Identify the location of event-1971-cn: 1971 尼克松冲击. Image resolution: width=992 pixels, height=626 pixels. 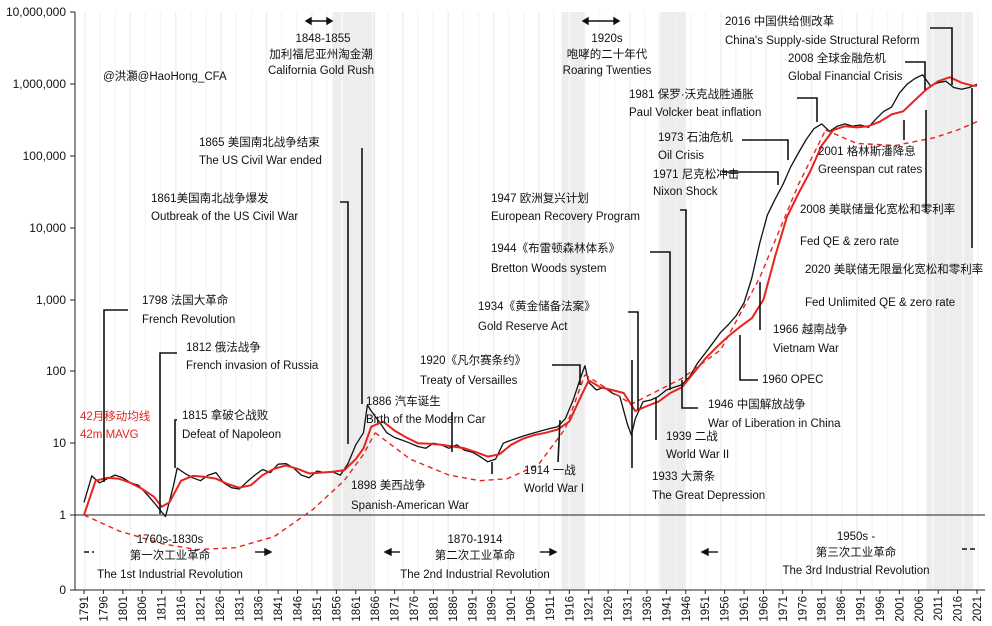
(696, 174).